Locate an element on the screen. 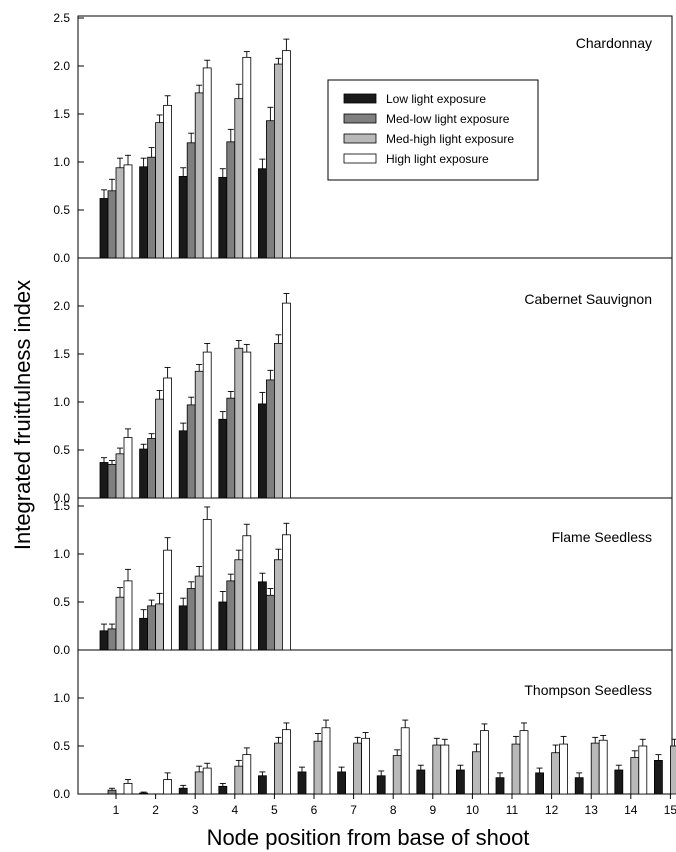 Image resolution: width=676 pixels, height=852 pixels. bar-thompson-seedless-s3-node7 is located at coordinates (358, 768).